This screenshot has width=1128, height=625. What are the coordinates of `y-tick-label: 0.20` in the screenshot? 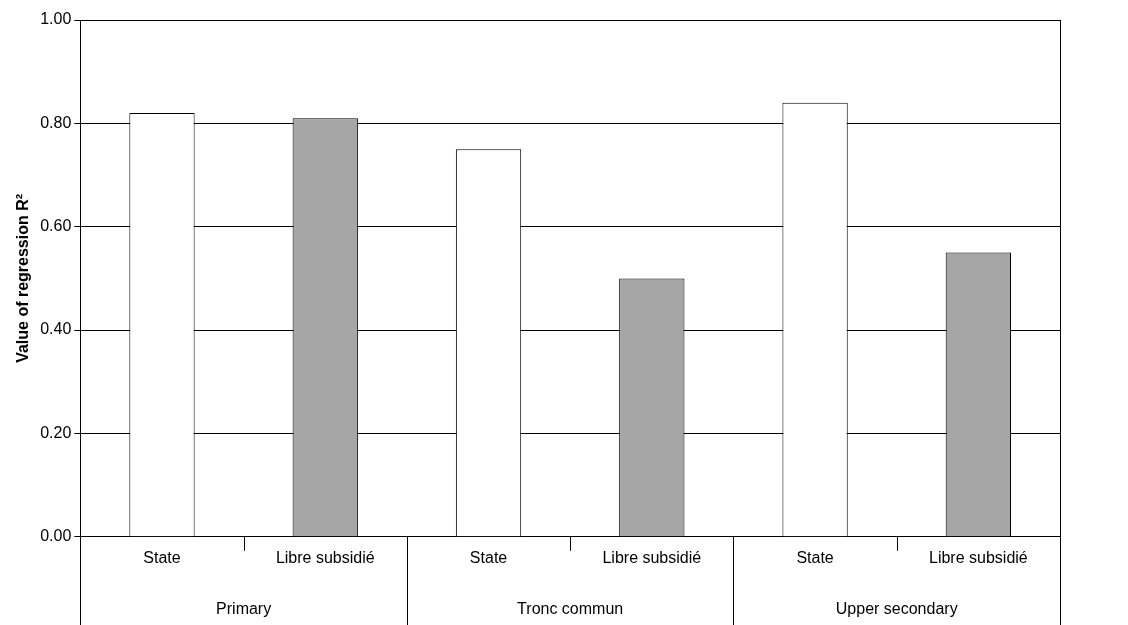 It's located at (56, 432).